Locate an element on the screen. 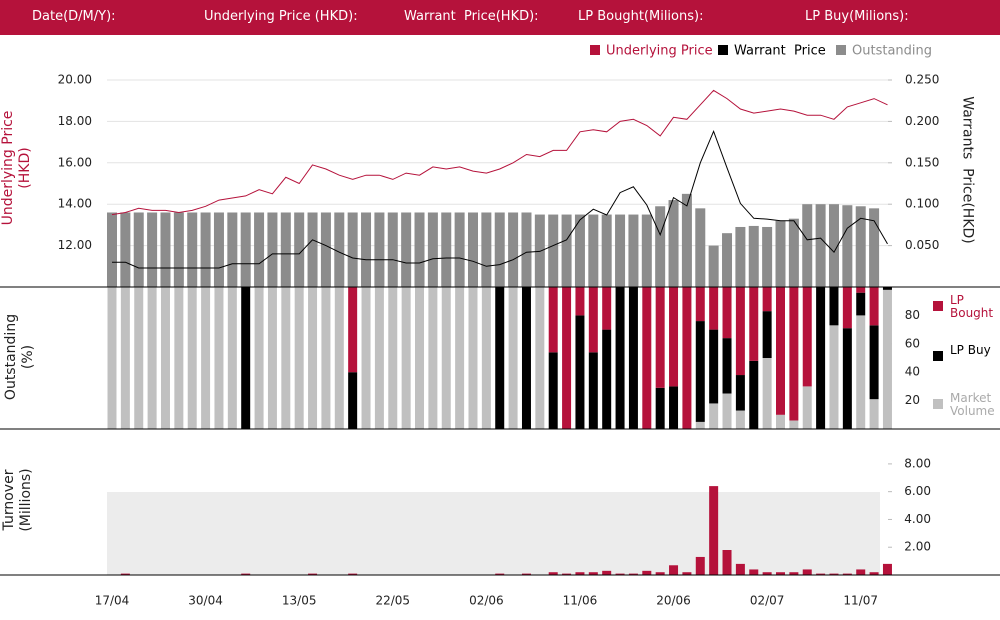 The height and width of the screenshot is (620, 1000). header-label: Warrant Price(HKD): is located at coordinates (471, 16).